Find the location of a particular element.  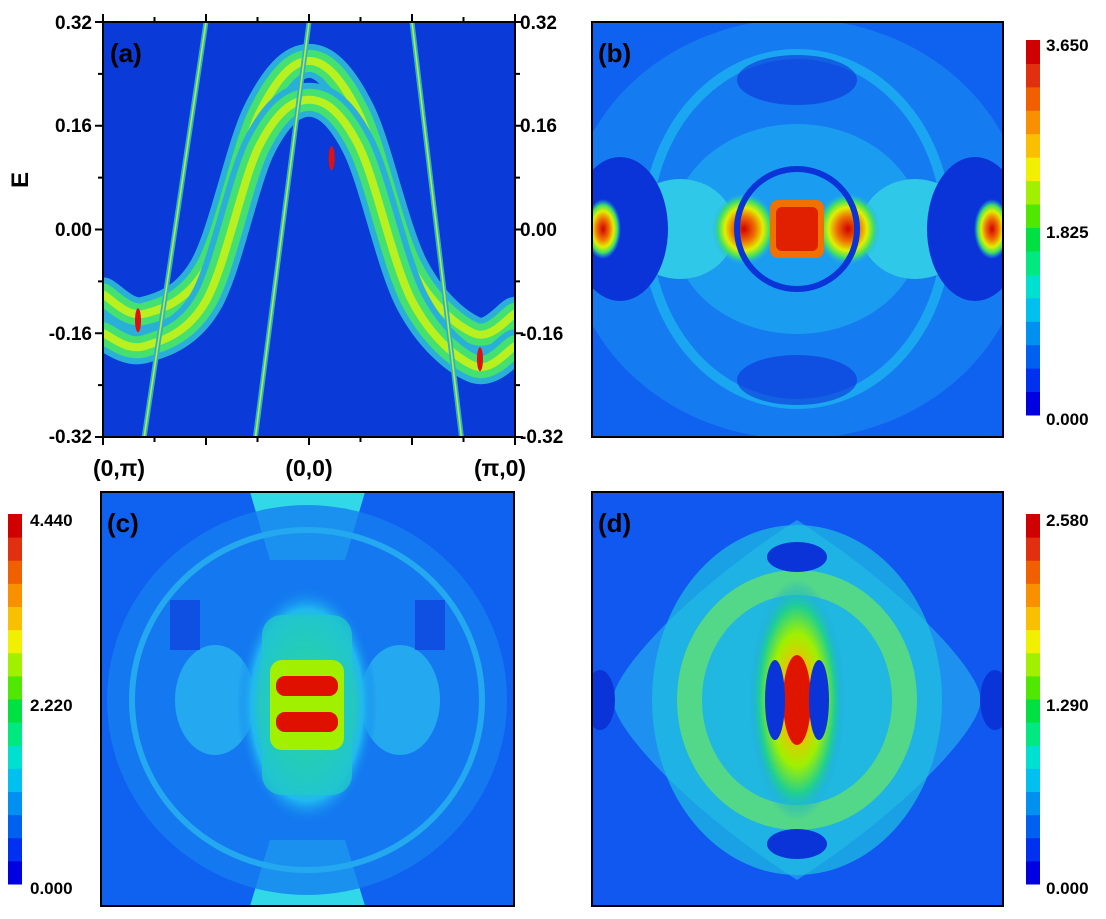

y-tick-right: 0.16 is located at coordinates (538, 126).